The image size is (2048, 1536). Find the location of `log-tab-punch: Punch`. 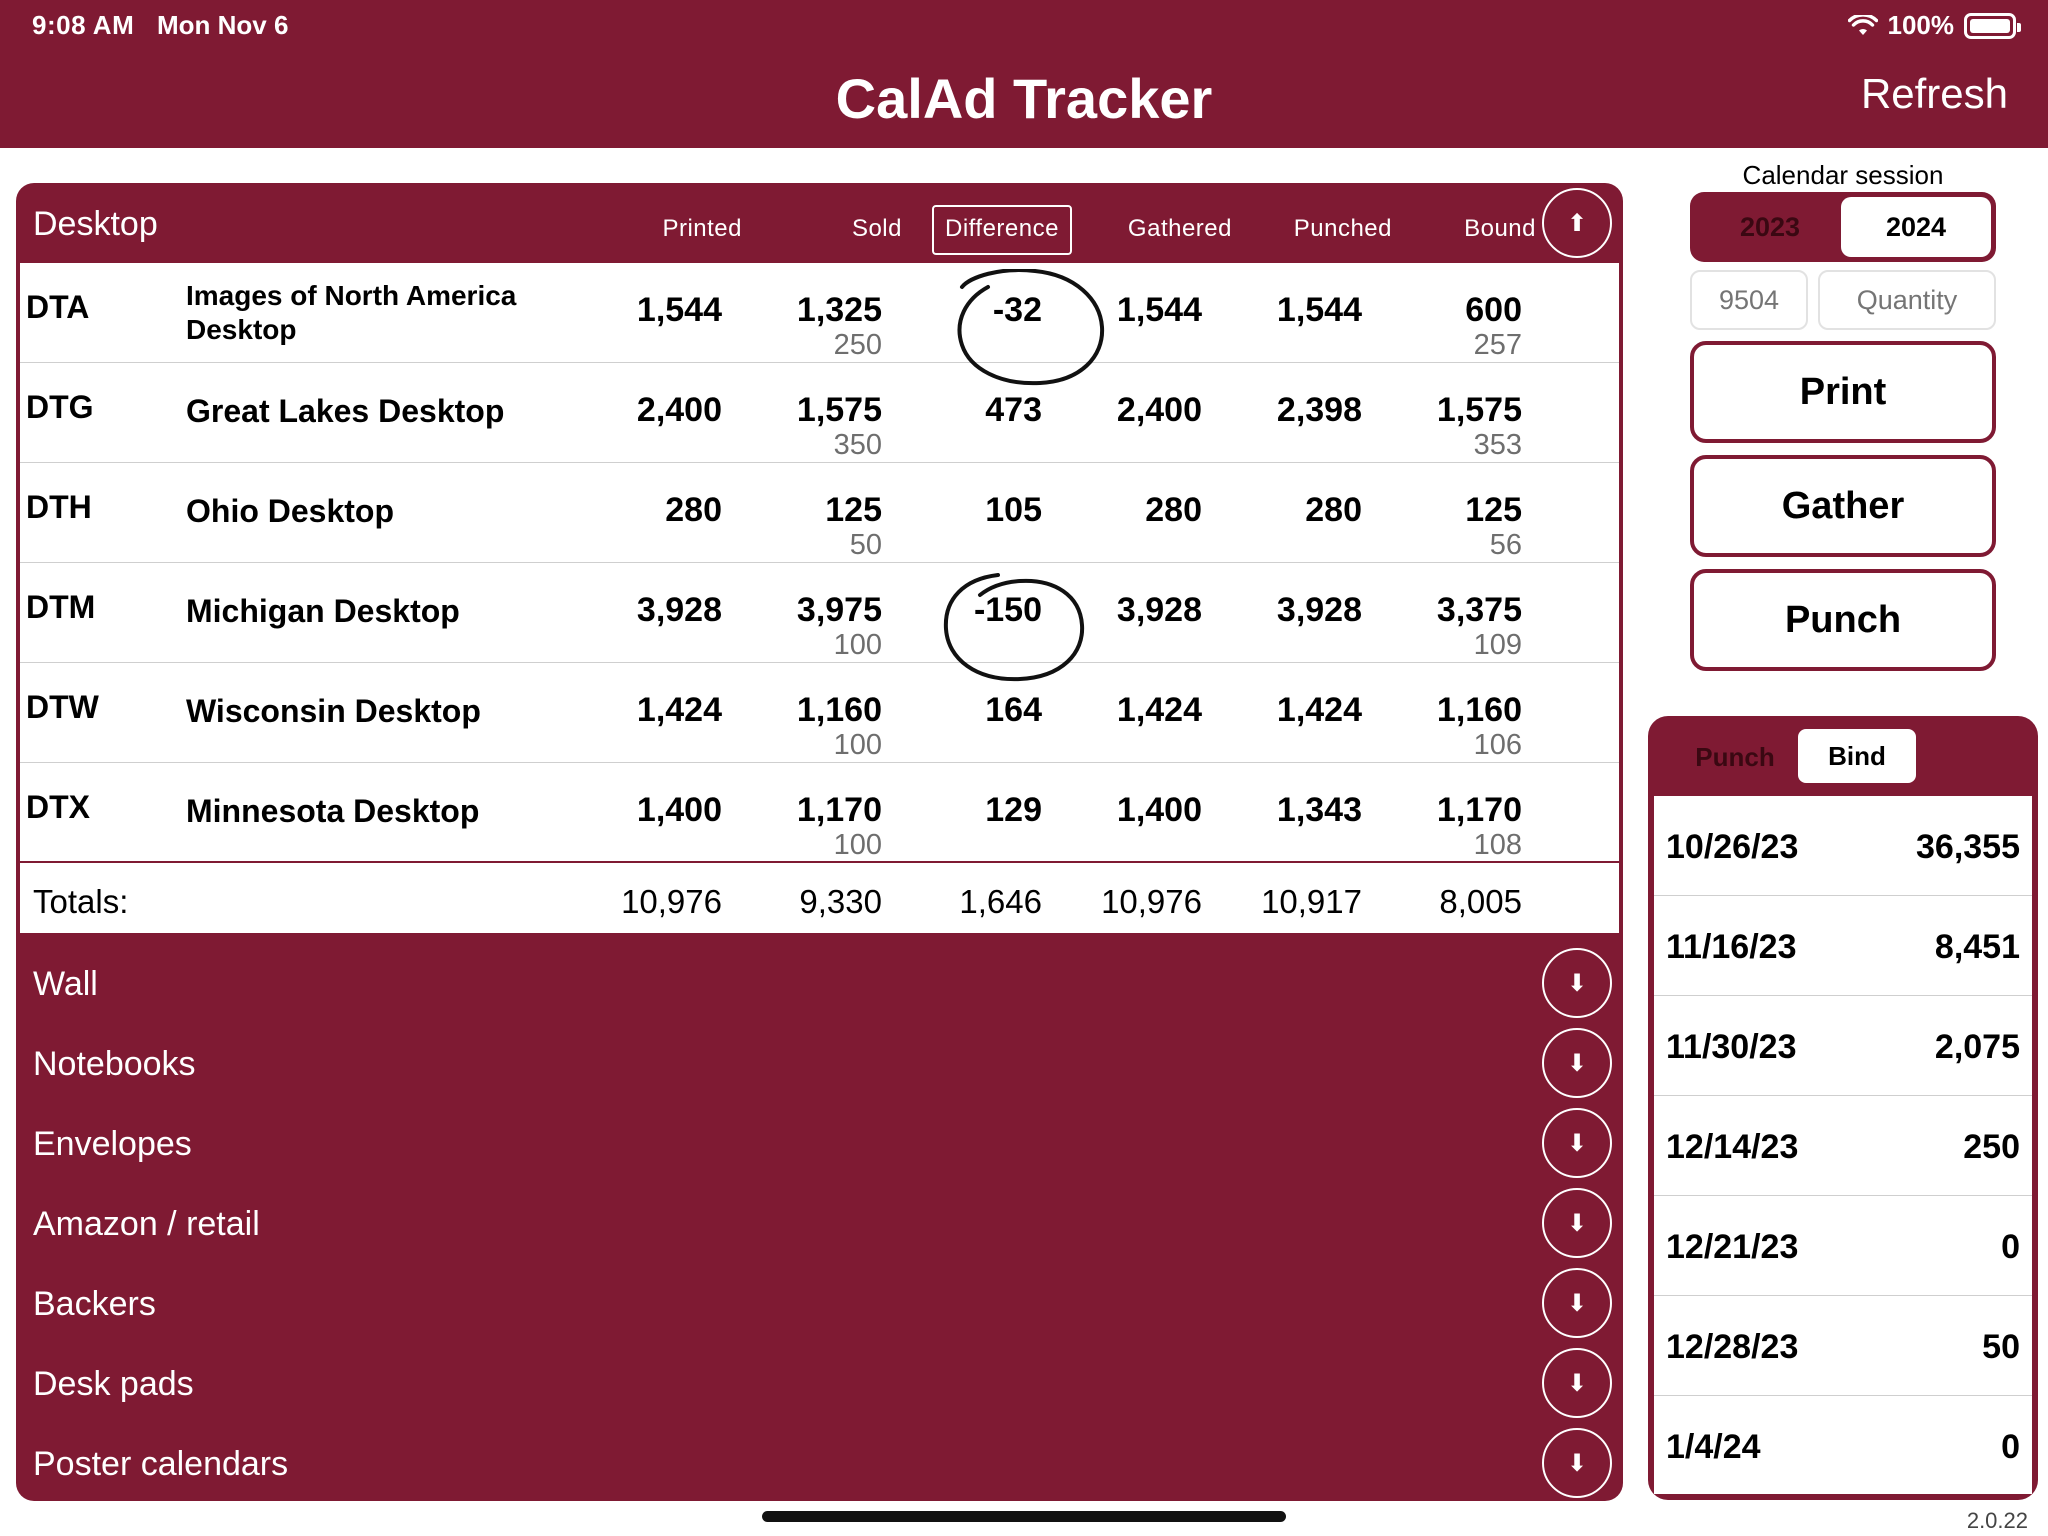

log-tab-punch: Punch is located at coordinates (1735, 757).